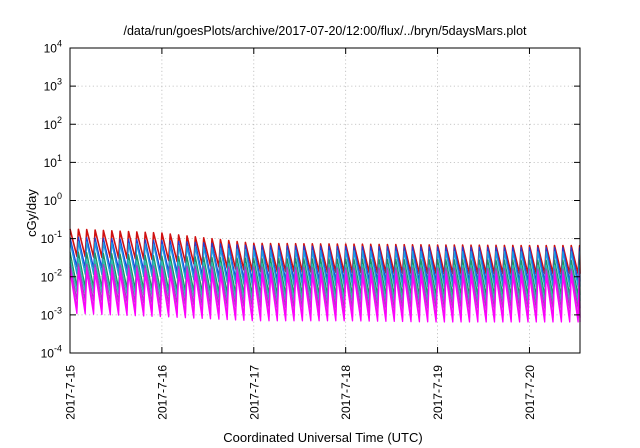 The image size is (640, 448). I want to click on x-tick-label: 2017-7-17, so click(254, 392).